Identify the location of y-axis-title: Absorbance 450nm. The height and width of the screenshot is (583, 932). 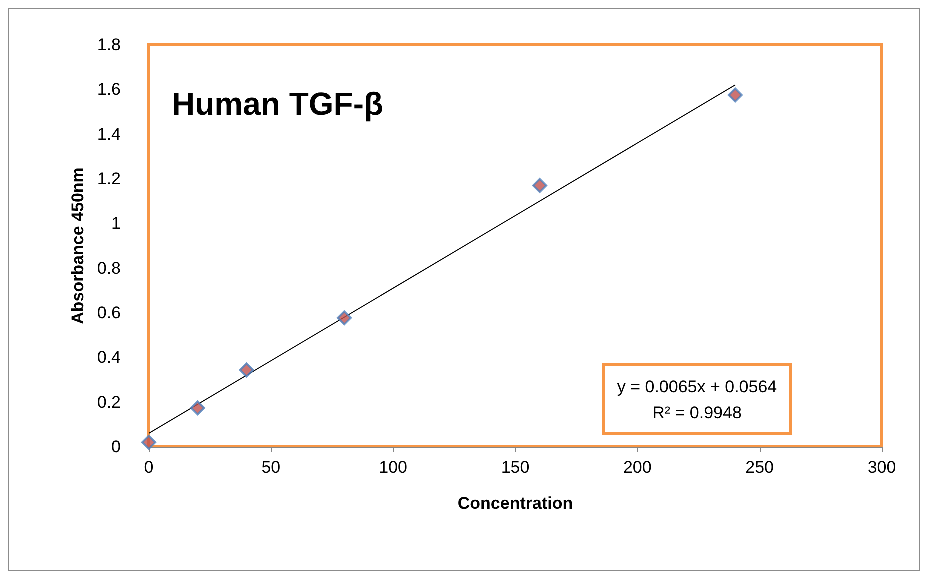
(78, 246).